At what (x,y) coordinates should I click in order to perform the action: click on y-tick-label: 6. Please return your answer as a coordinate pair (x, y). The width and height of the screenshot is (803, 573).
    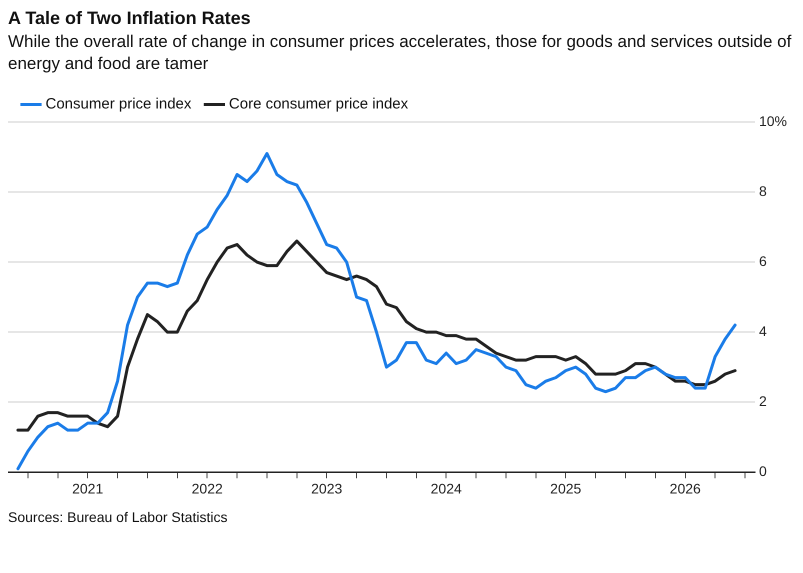
    Looking at the image, I should click on (762, 260).